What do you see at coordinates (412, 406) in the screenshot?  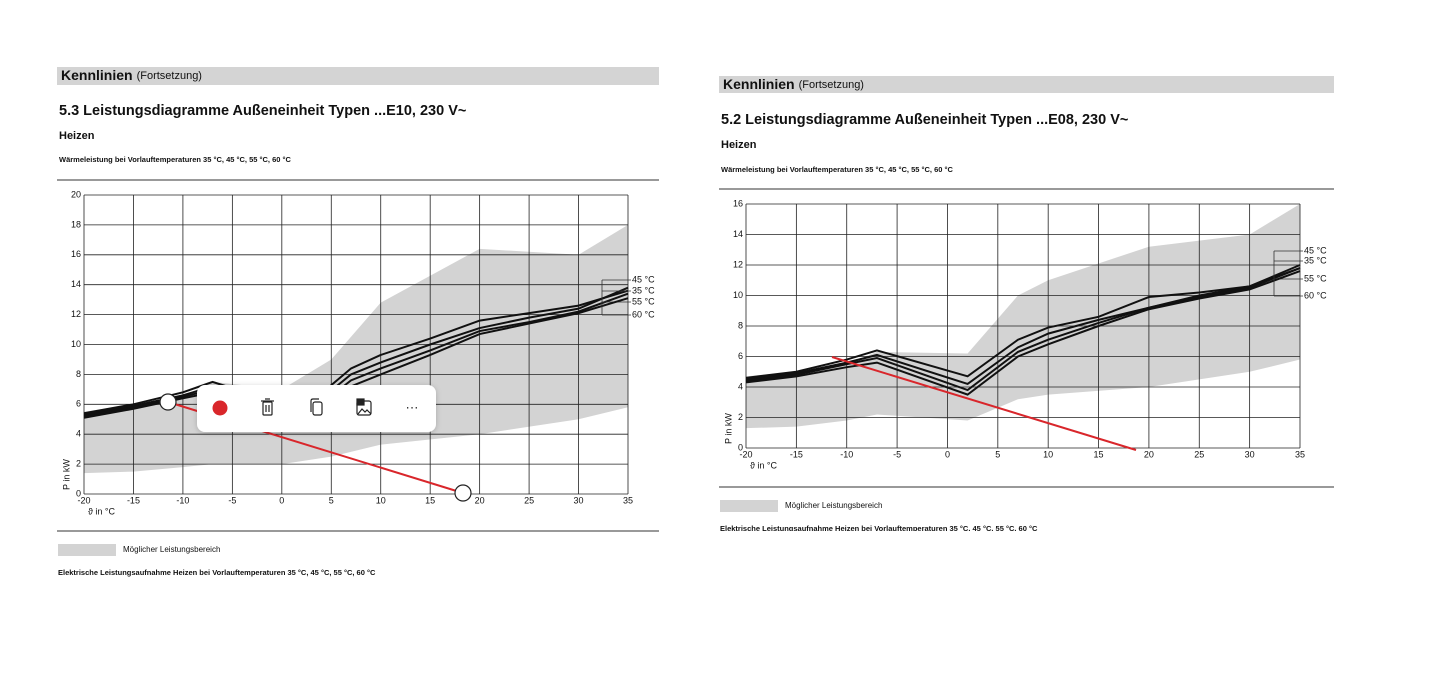 I see `more-button: ···` at bounding box center [412, 406].